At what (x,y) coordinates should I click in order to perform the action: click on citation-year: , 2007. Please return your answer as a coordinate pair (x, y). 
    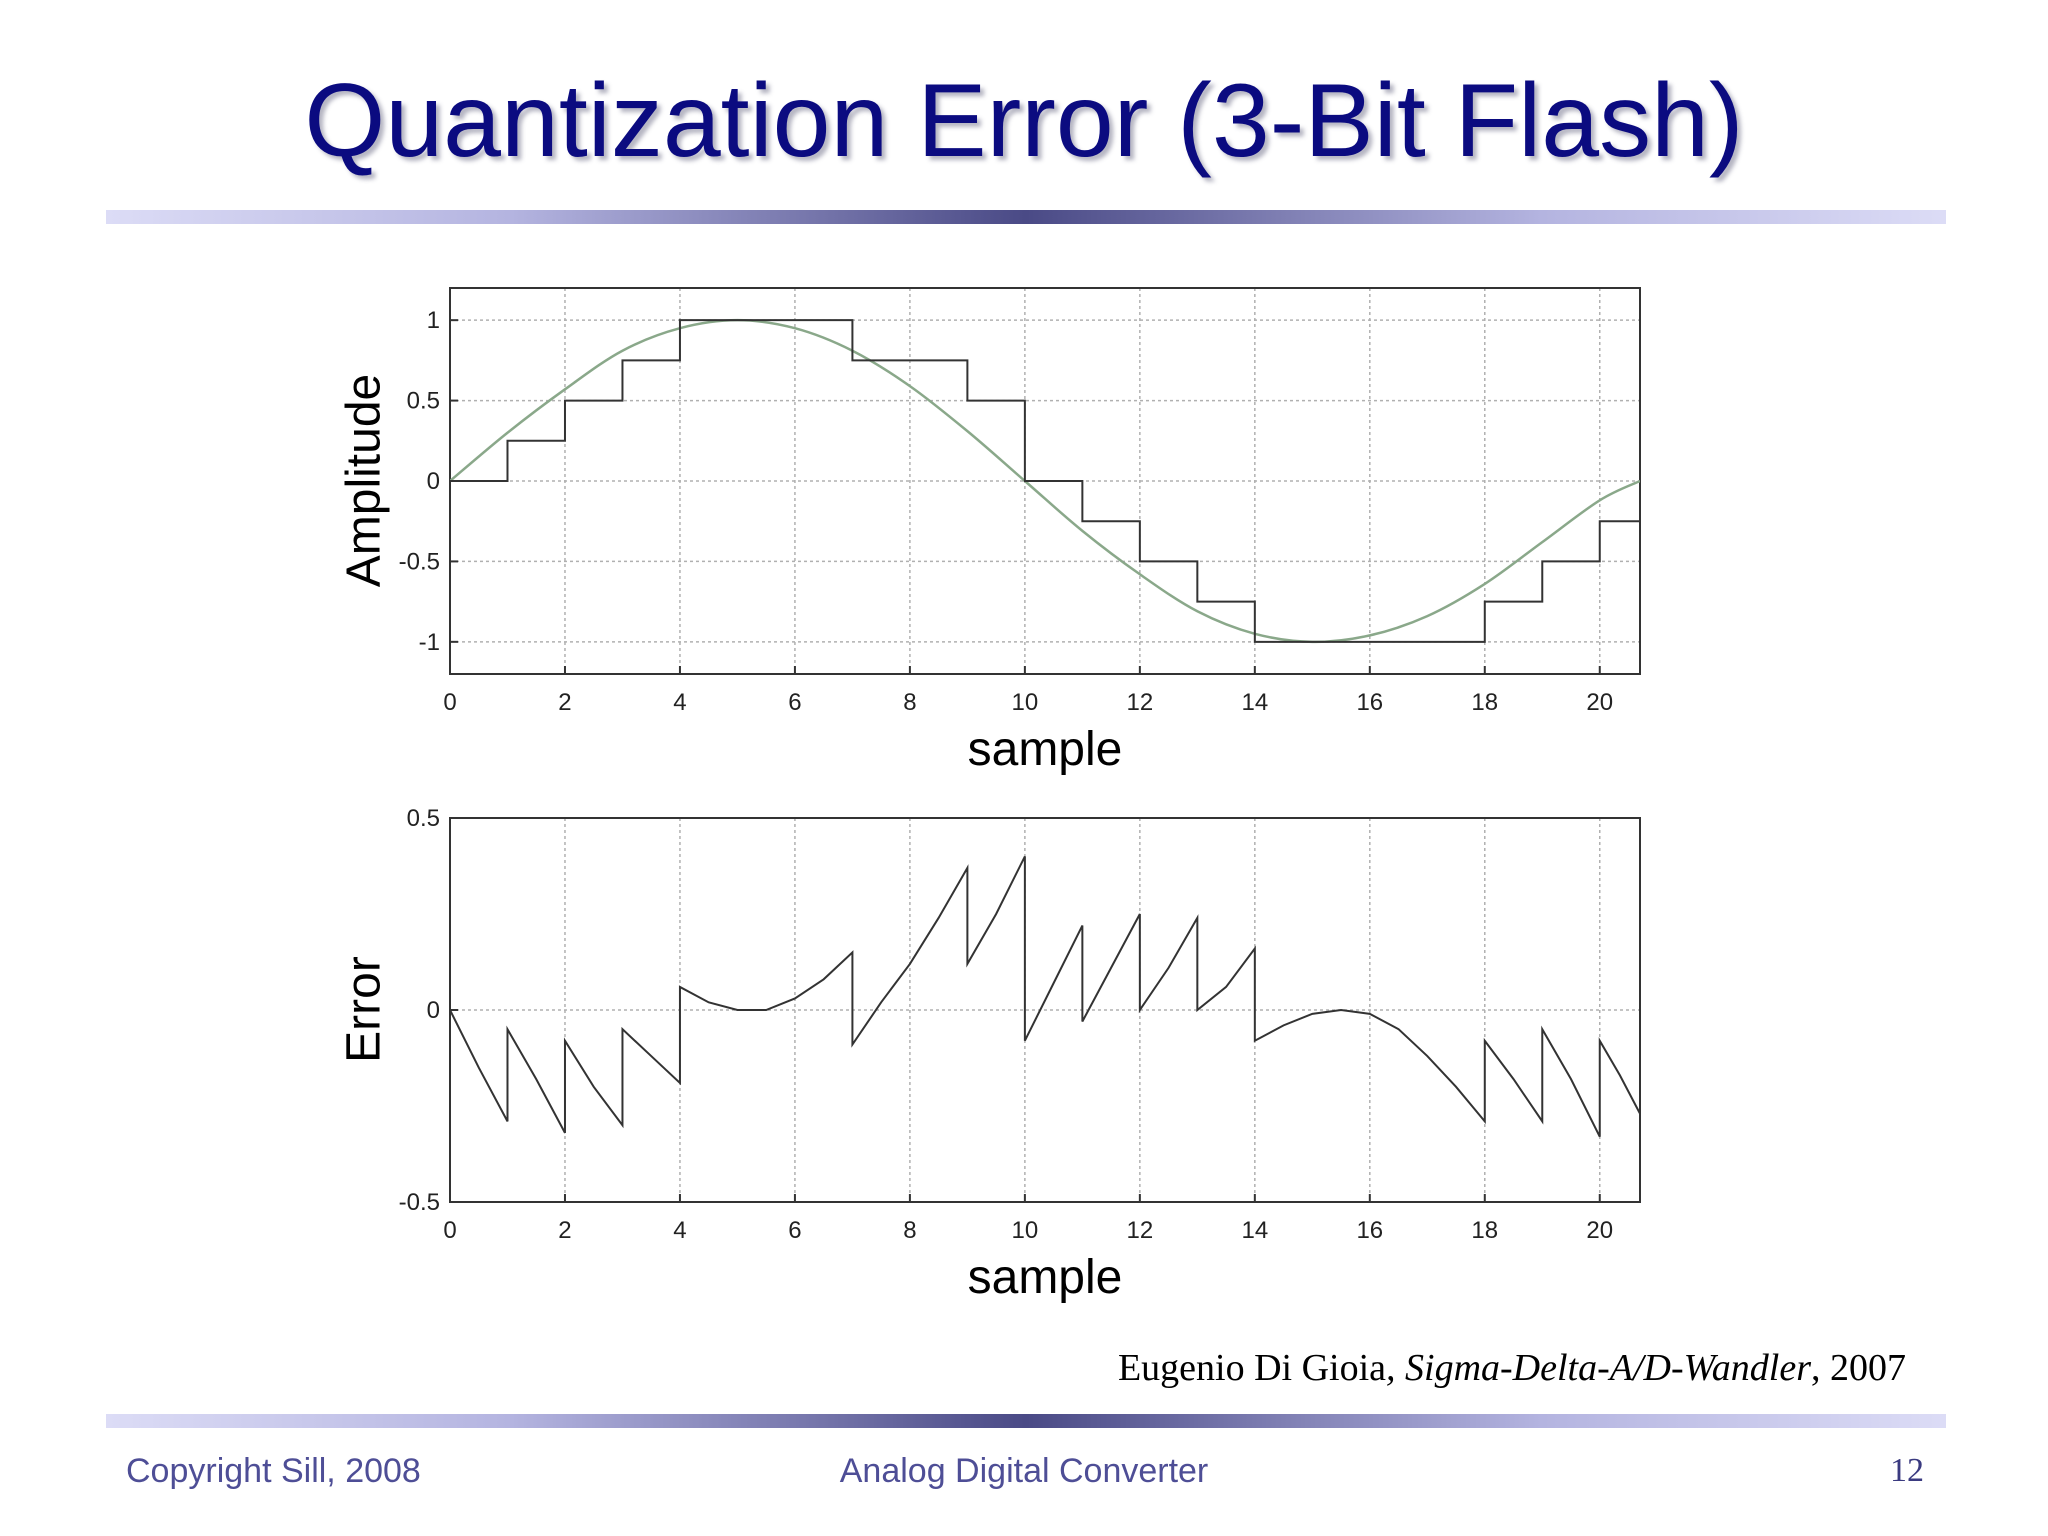
    Looking at the image, I should click on (1858, 1368).